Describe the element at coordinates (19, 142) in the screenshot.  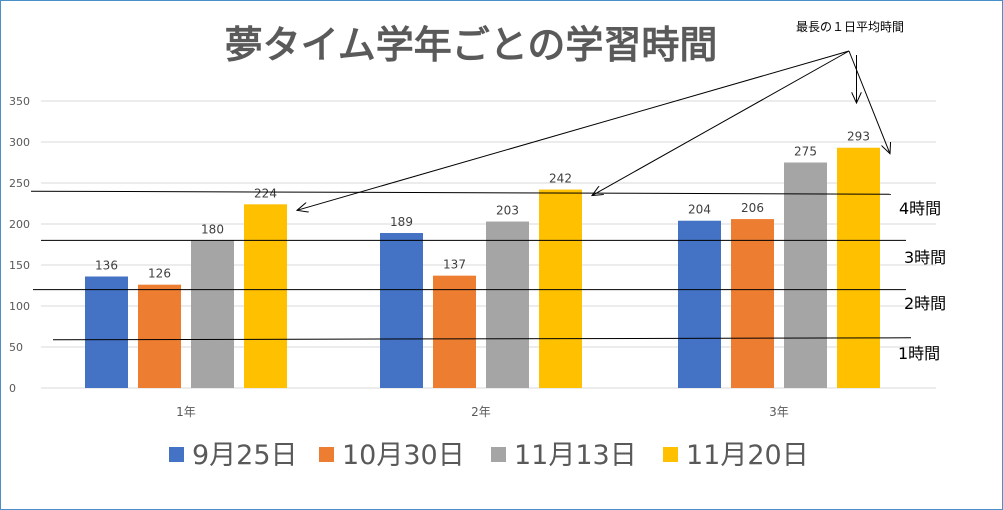
I see `y-tick-label: 300` at that location.